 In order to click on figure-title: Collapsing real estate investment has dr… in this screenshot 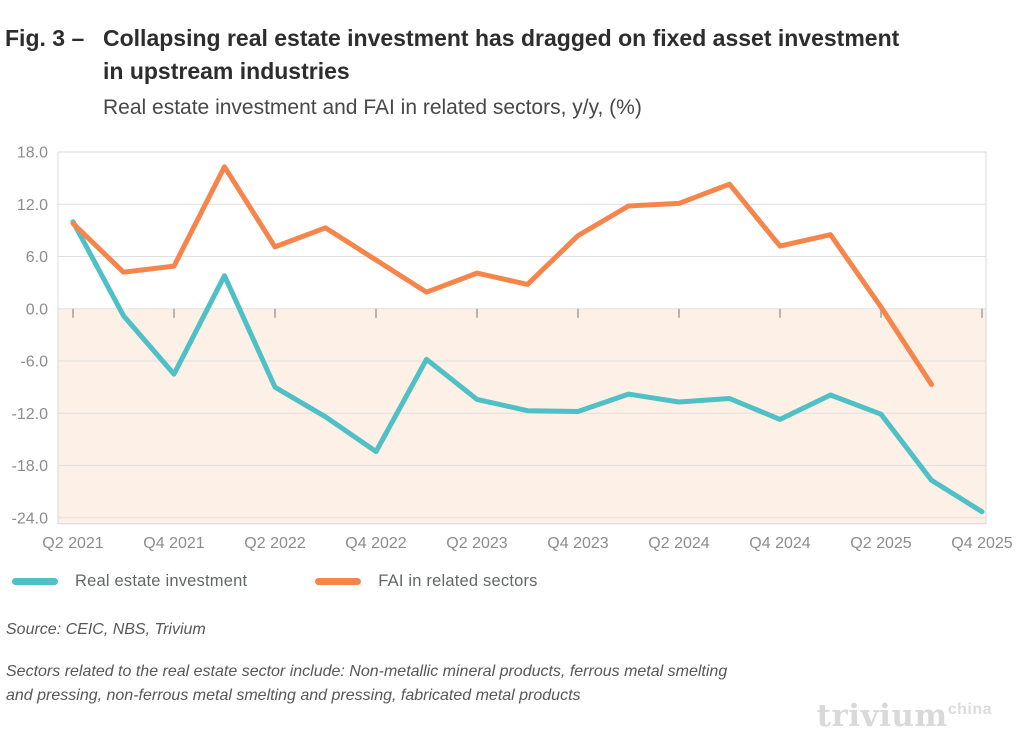, I will do `click(501, 54)`.